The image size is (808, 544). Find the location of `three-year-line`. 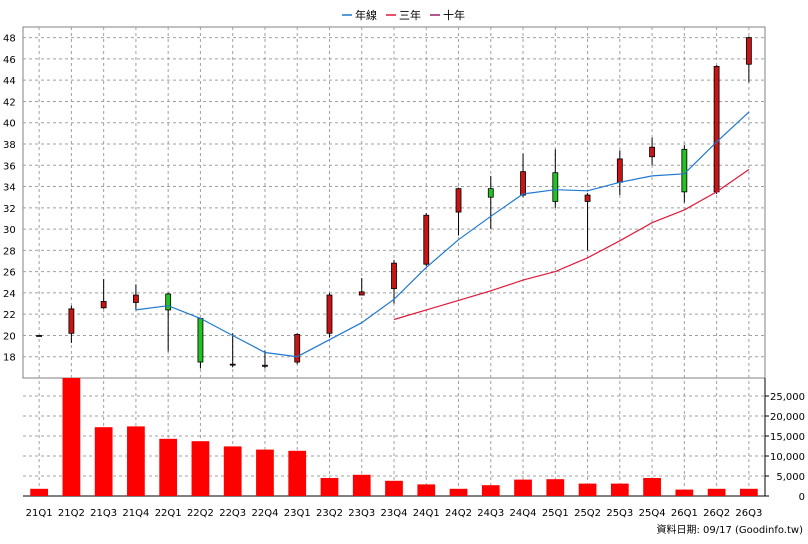

three-year-line is located at coordinates (571, 245).